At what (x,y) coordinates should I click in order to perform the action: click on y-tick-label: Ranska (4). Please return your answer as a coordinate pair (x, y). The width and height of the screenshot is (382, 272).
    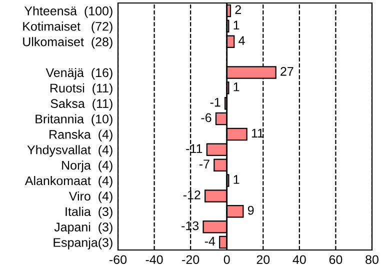
    Looking at the image, I should click on (81, 136).